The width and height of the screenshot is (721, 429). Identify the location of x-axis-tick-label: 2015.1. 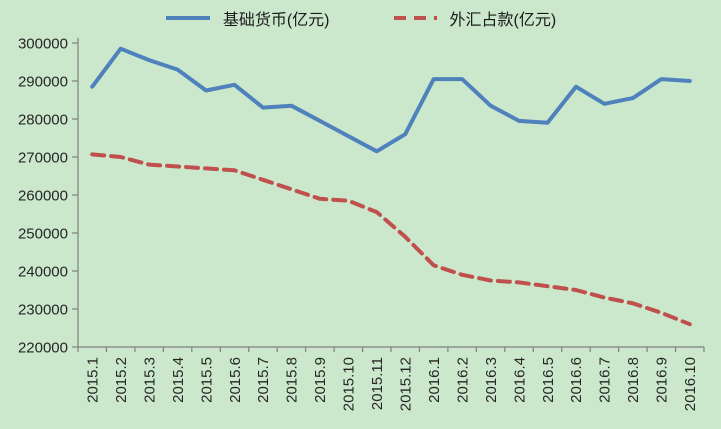
(92, 380).